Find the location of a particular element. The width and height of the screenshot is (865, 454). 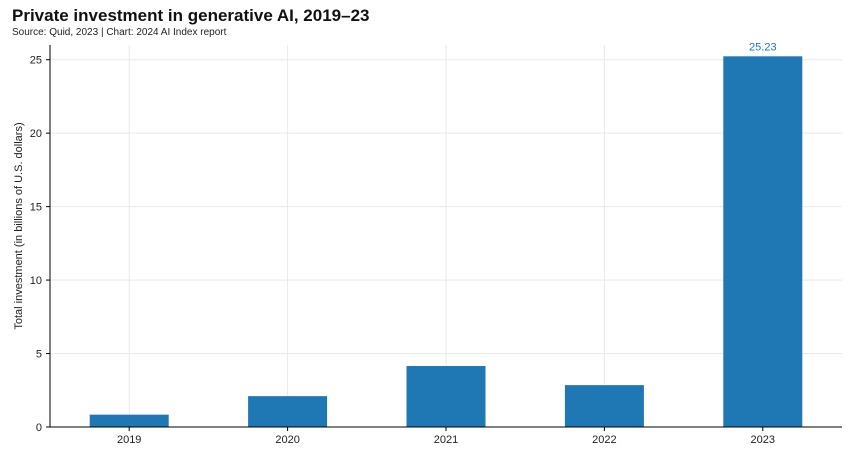

y-tick-label: 25 is located at coordinates (36, 61).